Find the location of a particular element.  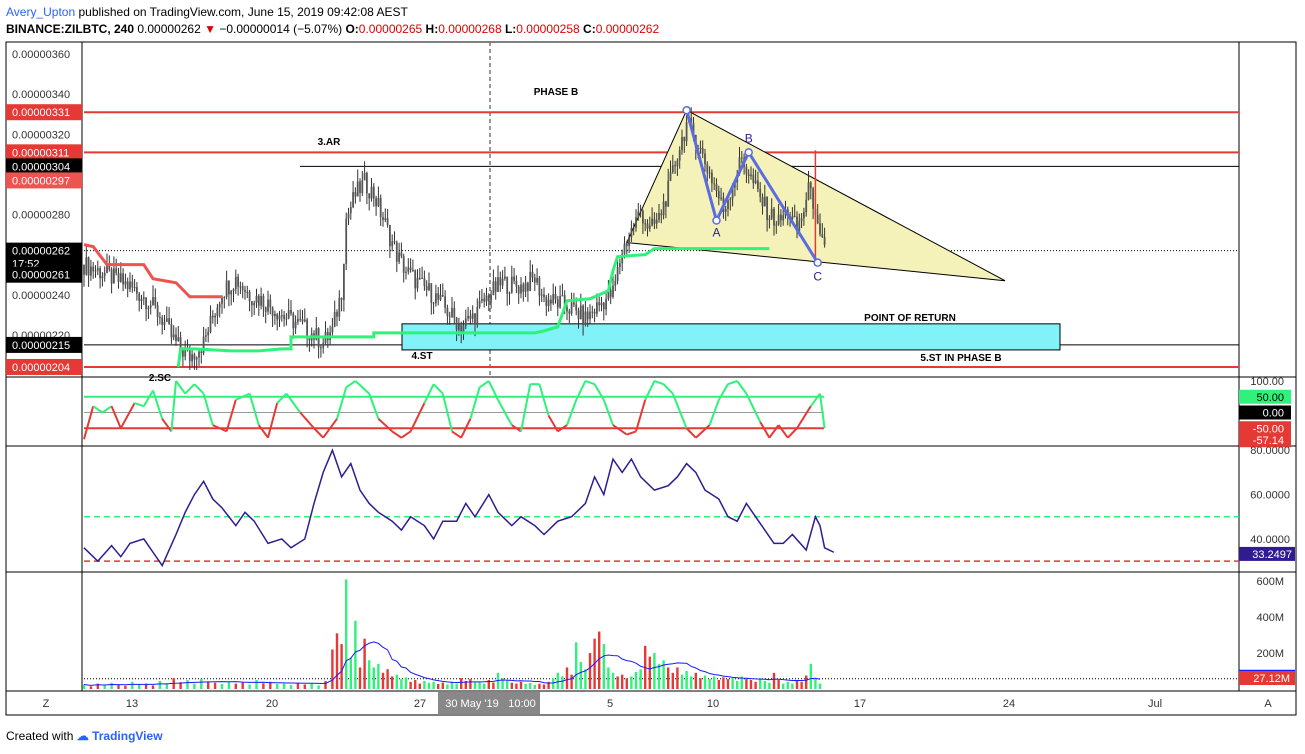

osc-tick: 100.00 is located at coordinates (1267, 382).